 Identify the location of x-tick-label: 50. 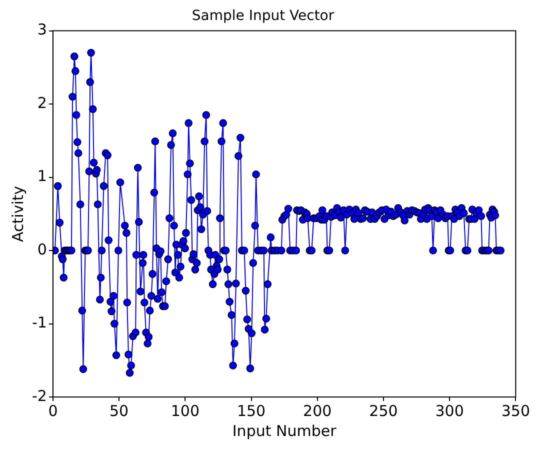
(119, 411).